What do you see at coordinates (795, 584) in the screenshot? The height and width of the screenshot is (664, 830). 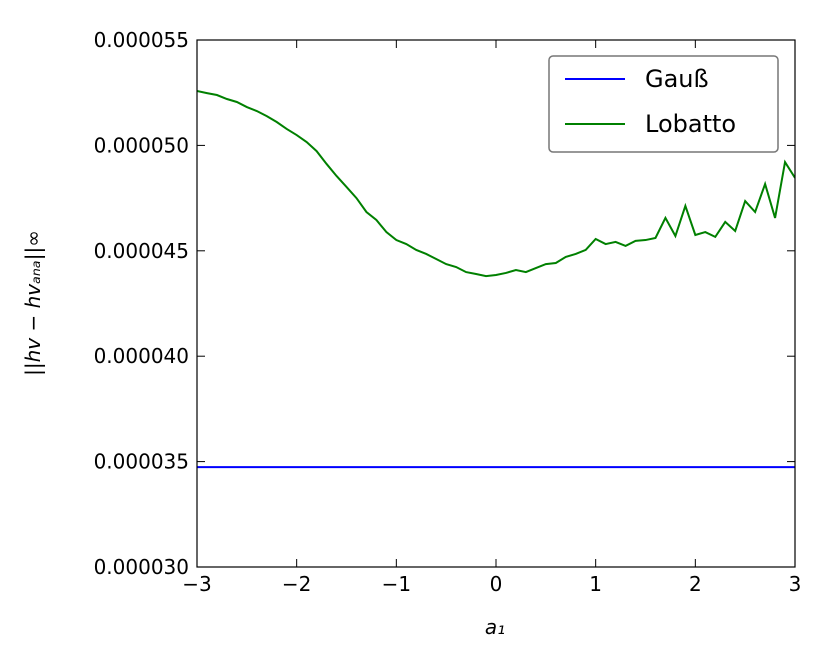 I see `x-tick-label: 3` at bounding box center [795, 584].